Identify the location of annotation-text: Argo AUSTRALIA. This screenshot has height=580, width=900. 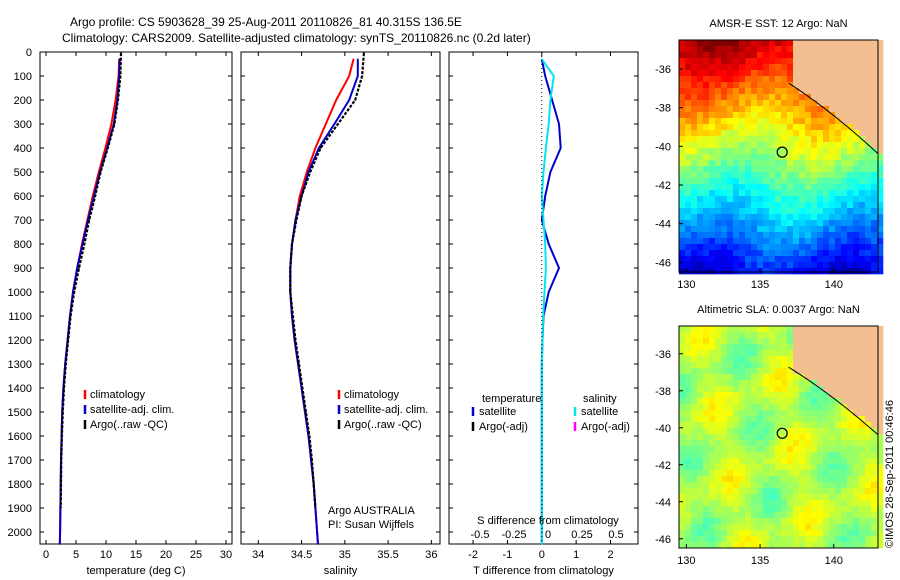
(371, 511).